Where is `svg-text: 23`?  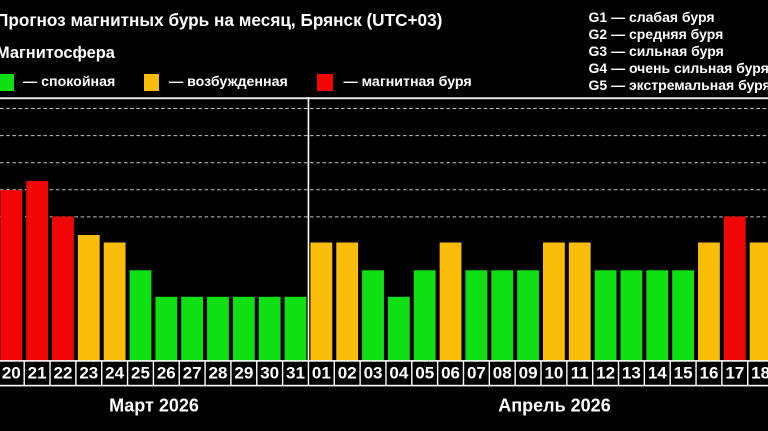 svg-text: 23 is located at coordinates (88, 372).